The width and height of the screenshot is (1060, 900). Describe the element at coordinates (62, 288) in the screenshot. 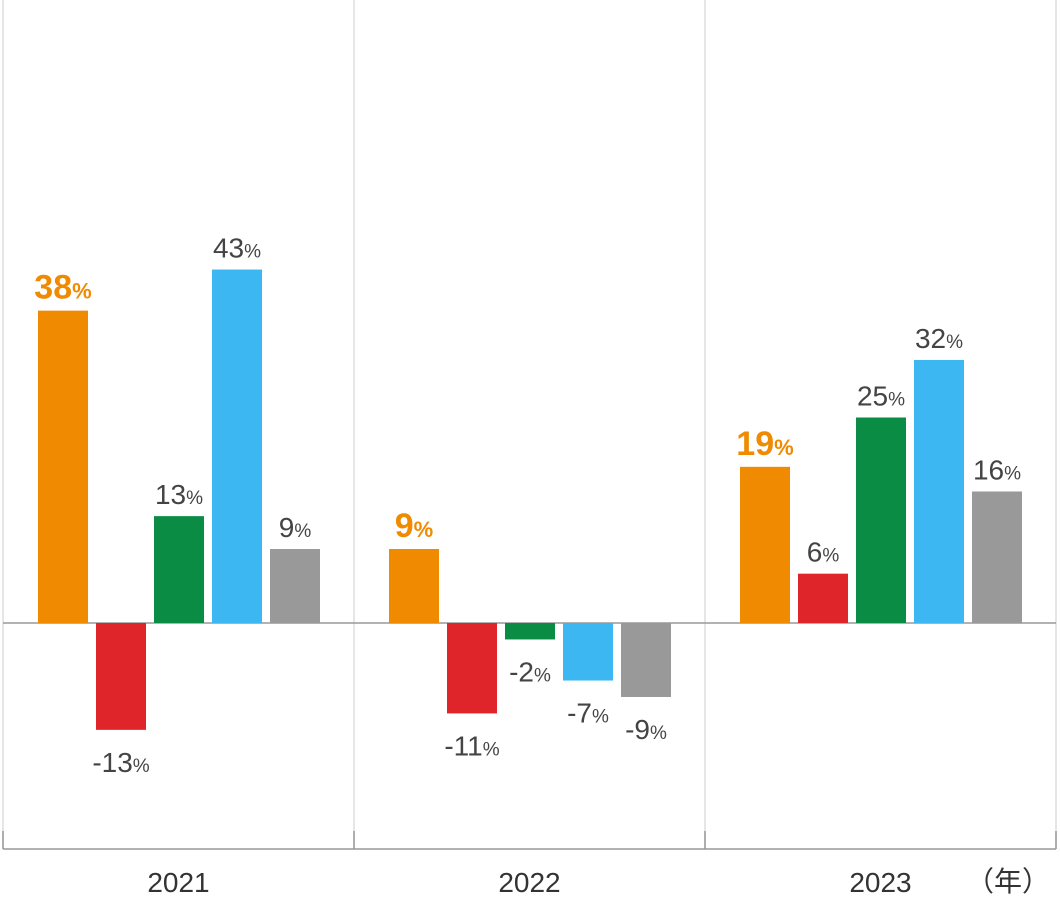

I see `data-label: 38%` at that location.